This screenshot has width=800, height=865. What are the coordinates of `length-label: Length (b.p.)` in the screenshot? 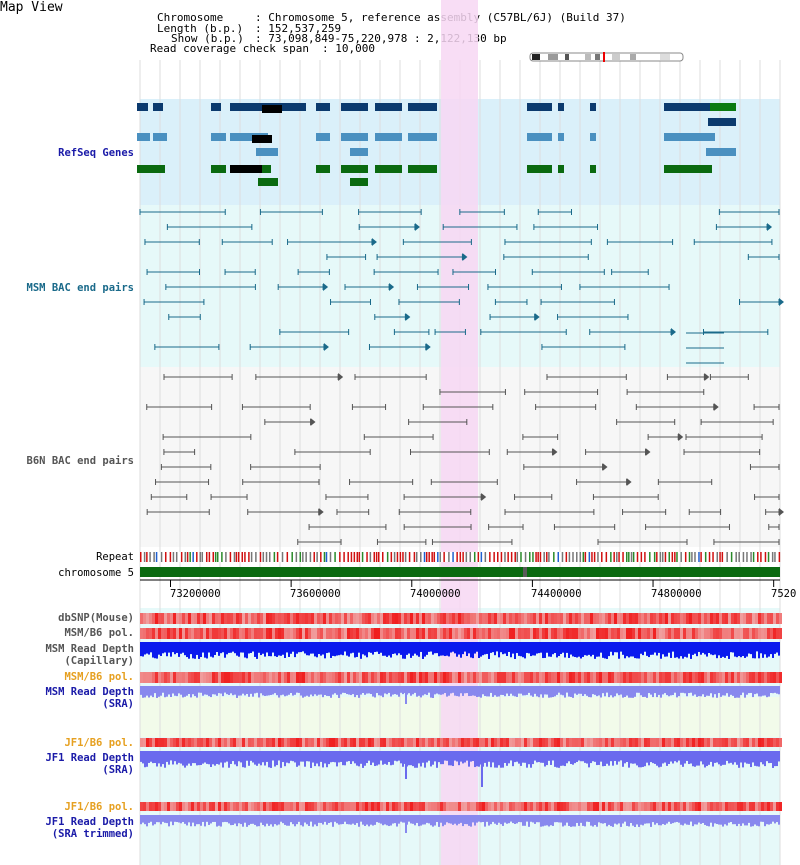 It's located at (200, 28).